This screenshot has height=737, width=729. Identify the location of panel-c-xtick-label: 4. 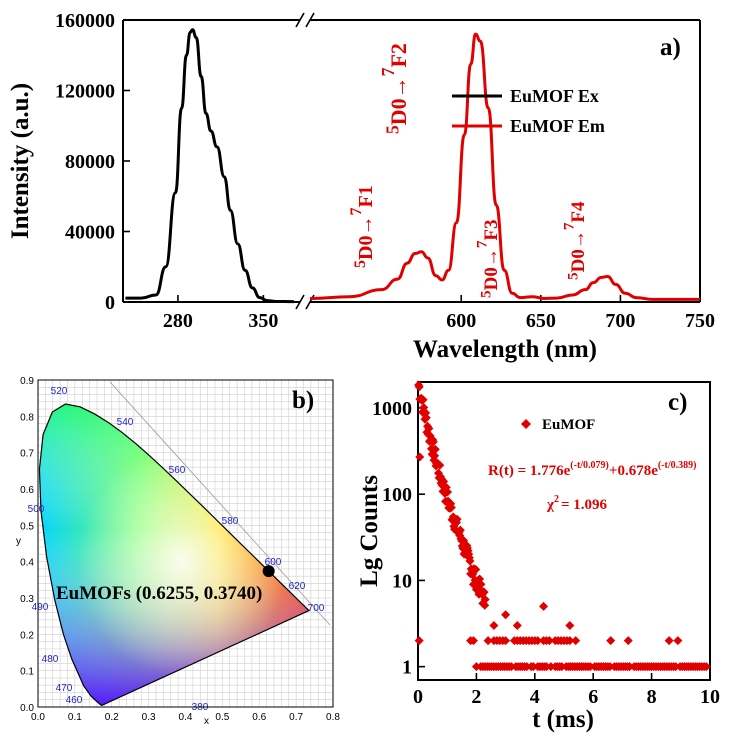
(535, 697).